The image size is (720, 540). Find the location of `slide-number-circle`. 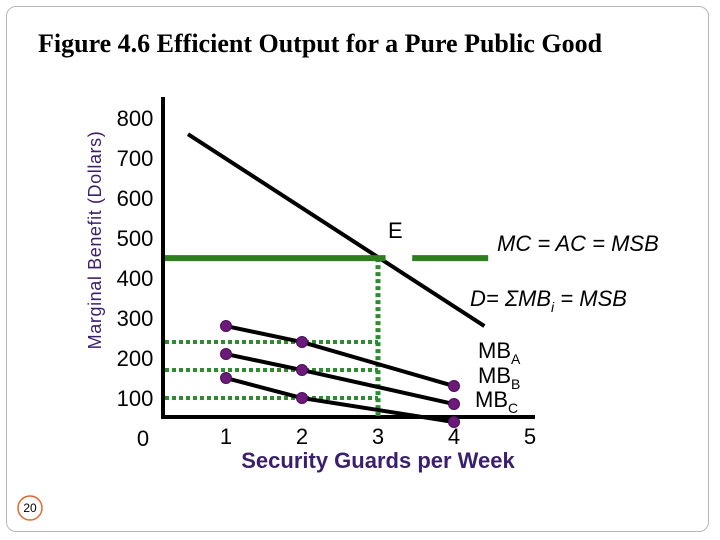

slide-number-circle is located at coordinates (30, 508).